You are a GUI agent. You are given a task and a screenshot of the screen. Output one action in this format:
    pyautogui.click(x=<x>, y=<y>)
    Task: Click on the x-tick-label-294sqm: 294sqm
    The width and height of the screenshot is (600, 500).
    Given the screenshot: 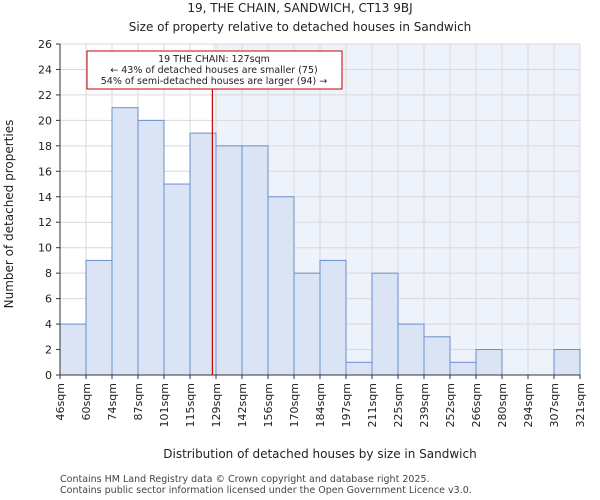 What is the action you would take?
    pyautogui.click(x=528, y=405)
    